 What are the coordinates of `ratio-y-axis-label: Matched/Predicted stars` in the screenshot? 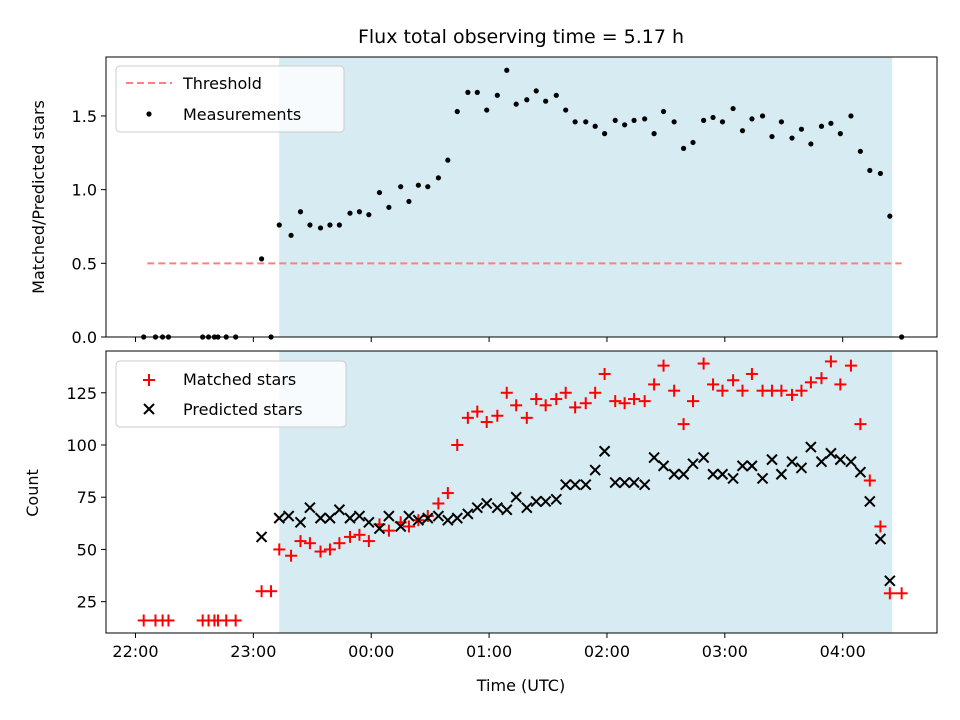 It's located at (38, 197).